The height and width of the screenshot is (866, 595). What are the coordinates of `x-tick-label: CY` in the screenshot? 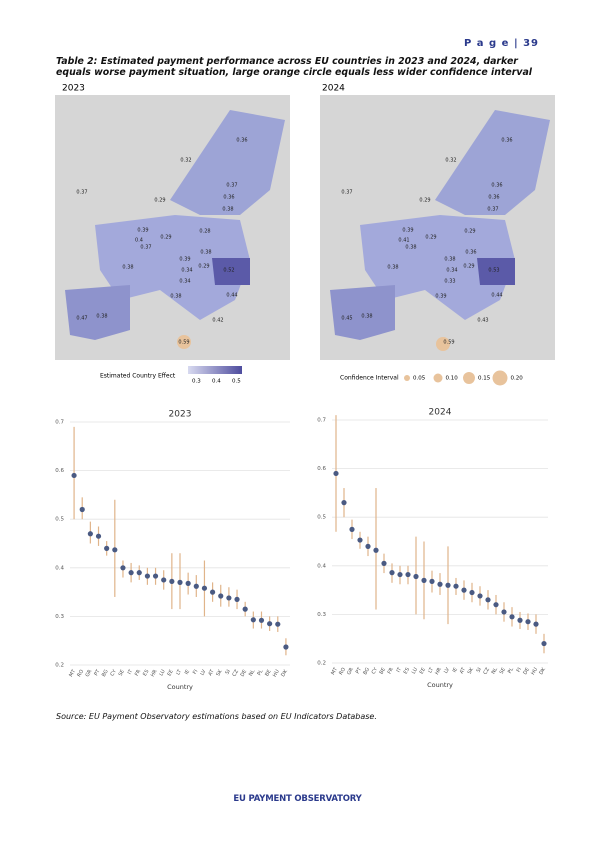 It's located at (113, 672).